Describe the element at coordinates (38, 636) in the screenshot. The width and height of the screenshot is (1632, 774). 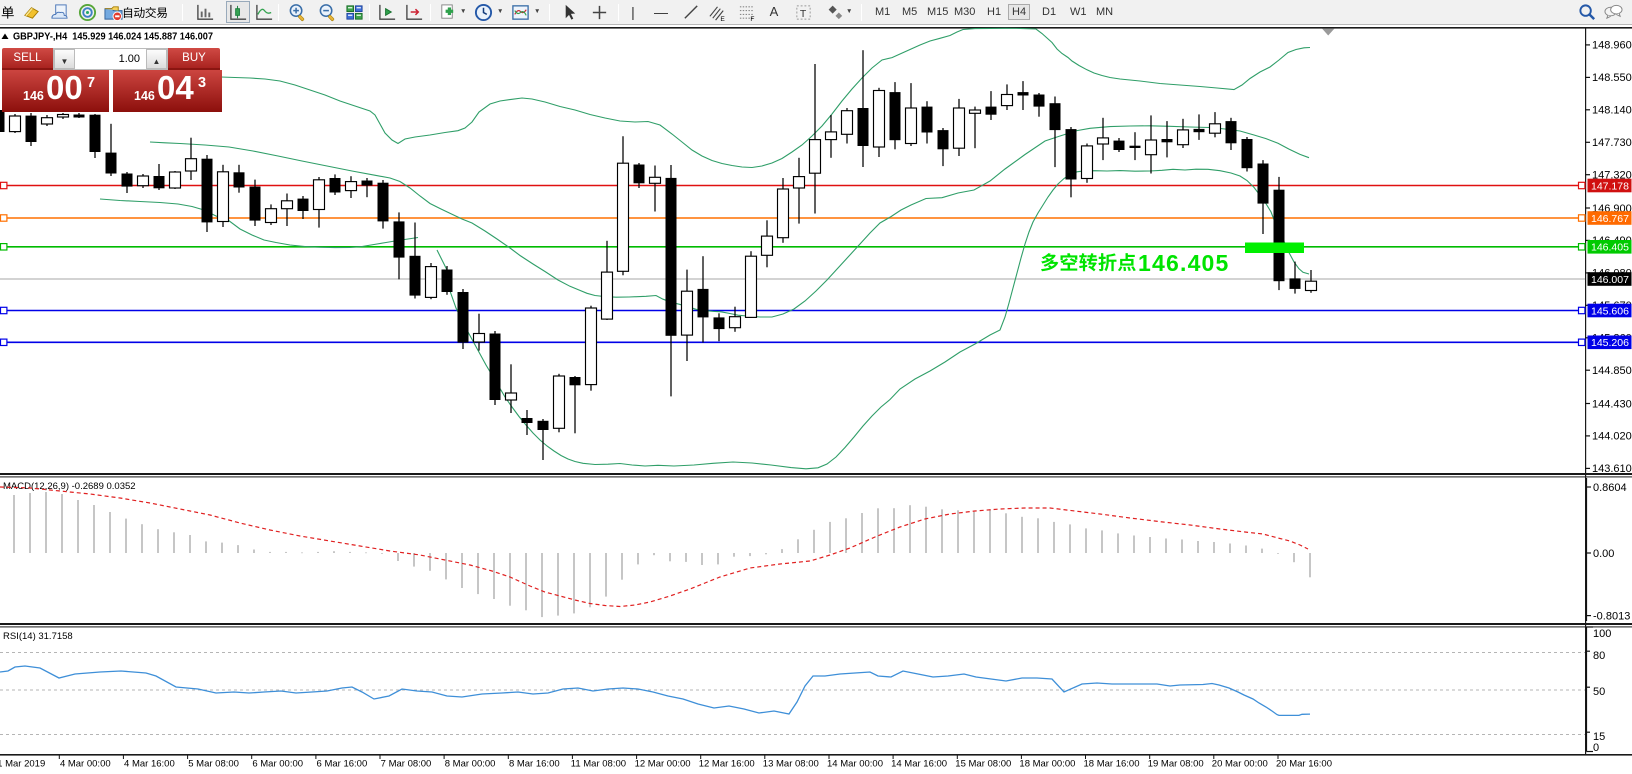
I see `svg-text: RSI(14) 31.7158` at that location.